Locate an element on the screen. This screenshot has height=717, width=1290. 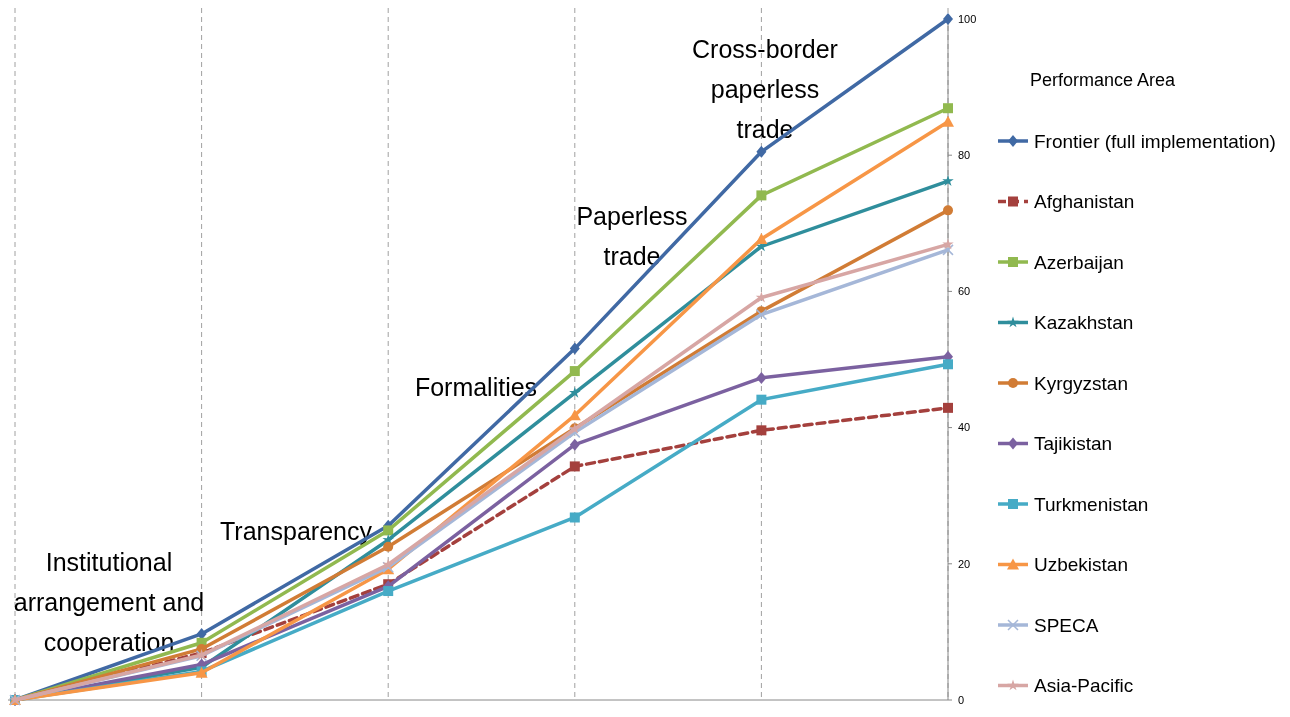
y-tick-label: 100 is located at coordinates (967, 18).